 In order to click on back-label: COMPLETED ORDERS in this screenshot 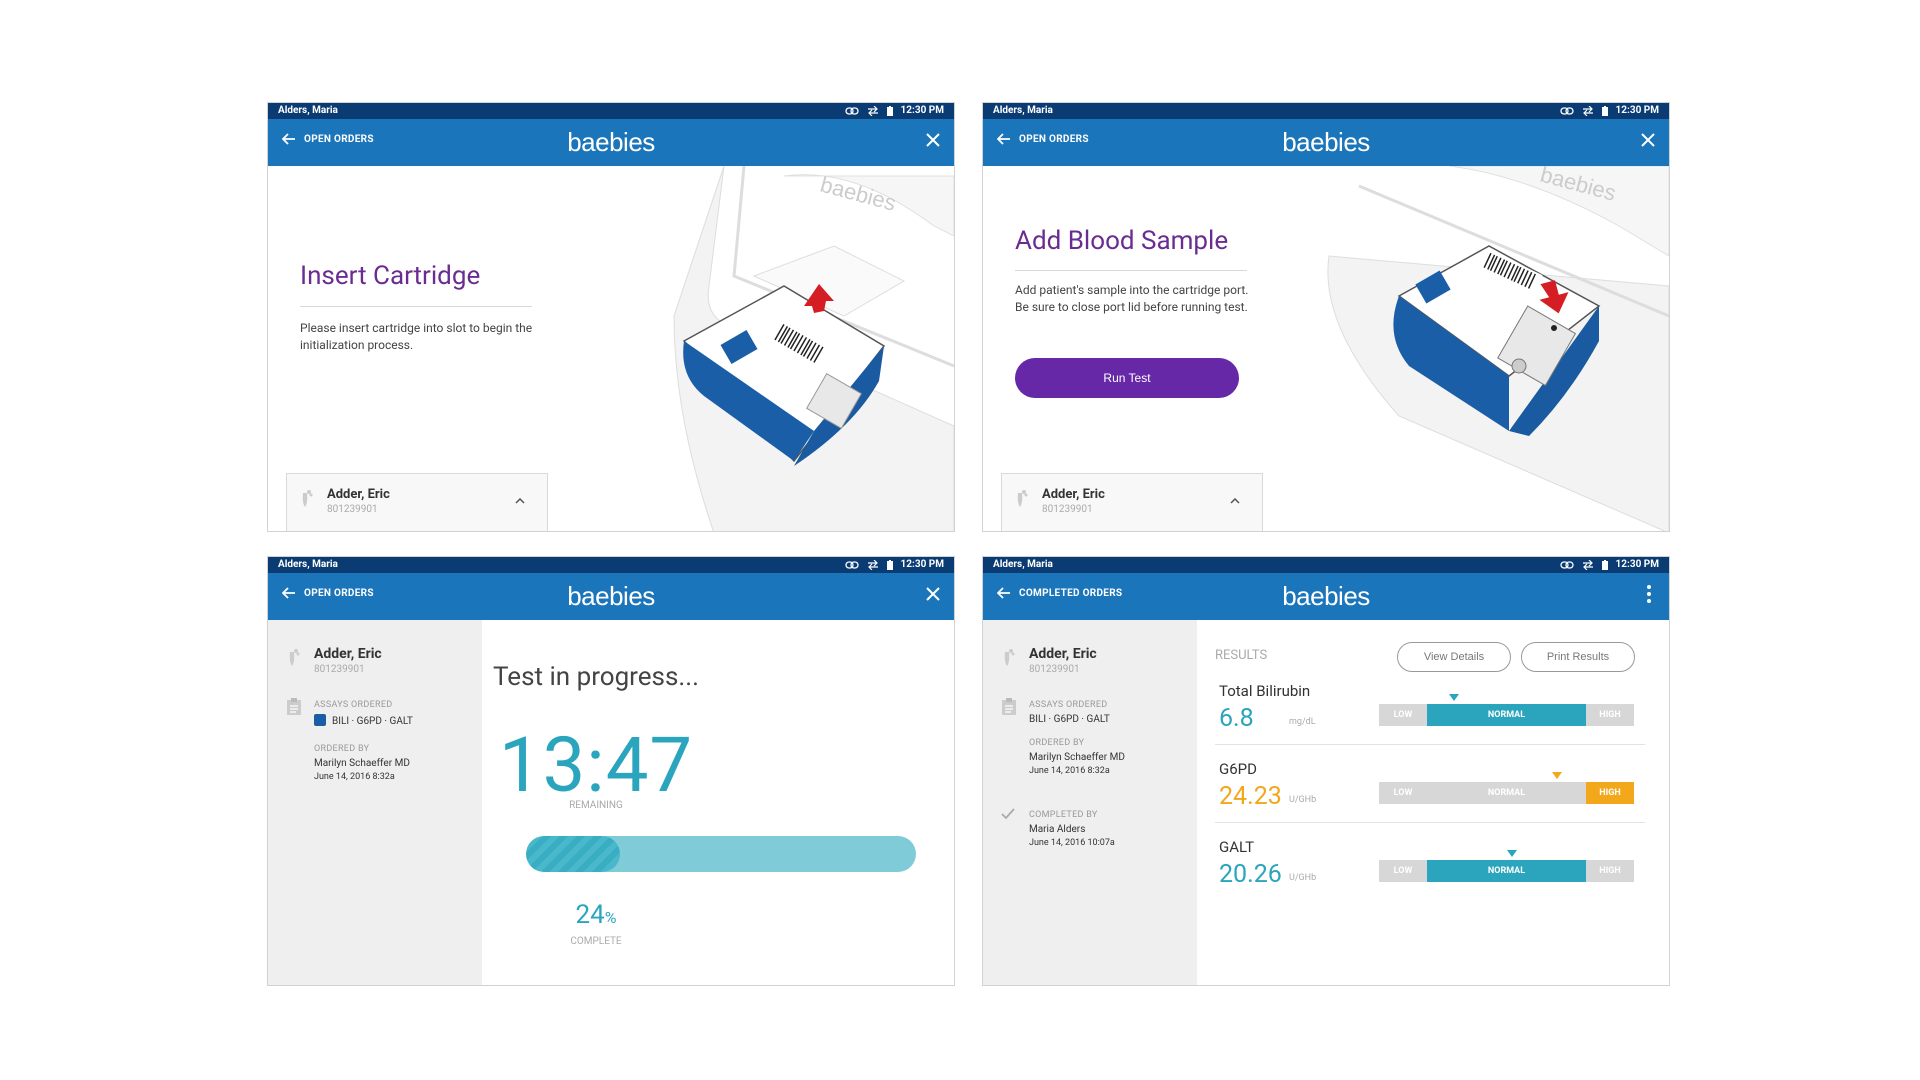, I will do `click(1071, 593)`.